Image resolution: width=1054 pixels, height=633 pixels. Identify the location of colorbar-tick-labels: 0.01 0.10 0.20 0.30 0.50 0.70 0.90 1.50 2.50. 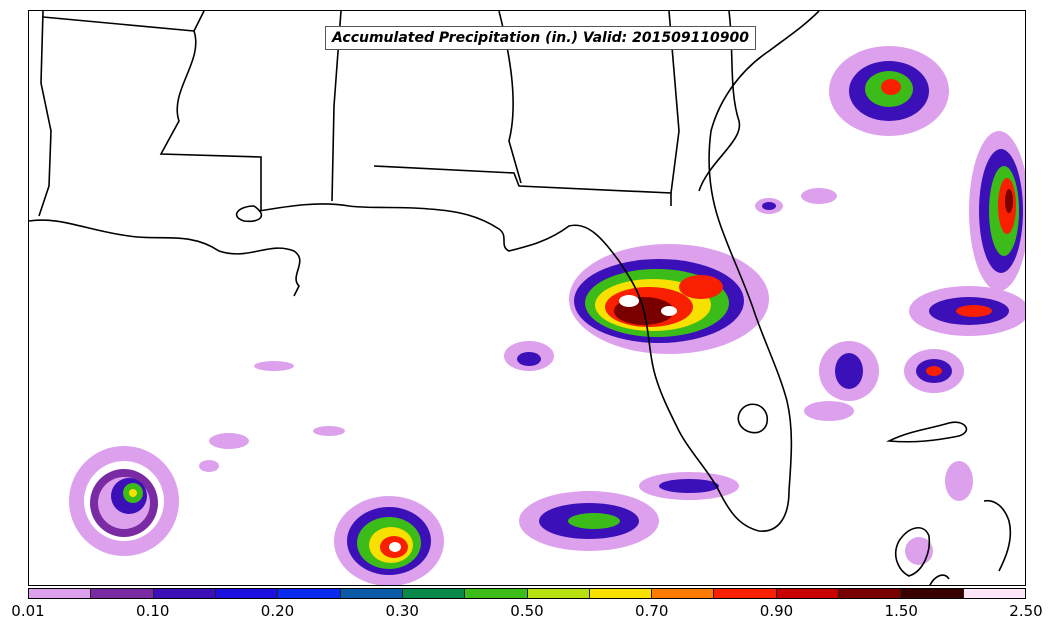
(527, 614).